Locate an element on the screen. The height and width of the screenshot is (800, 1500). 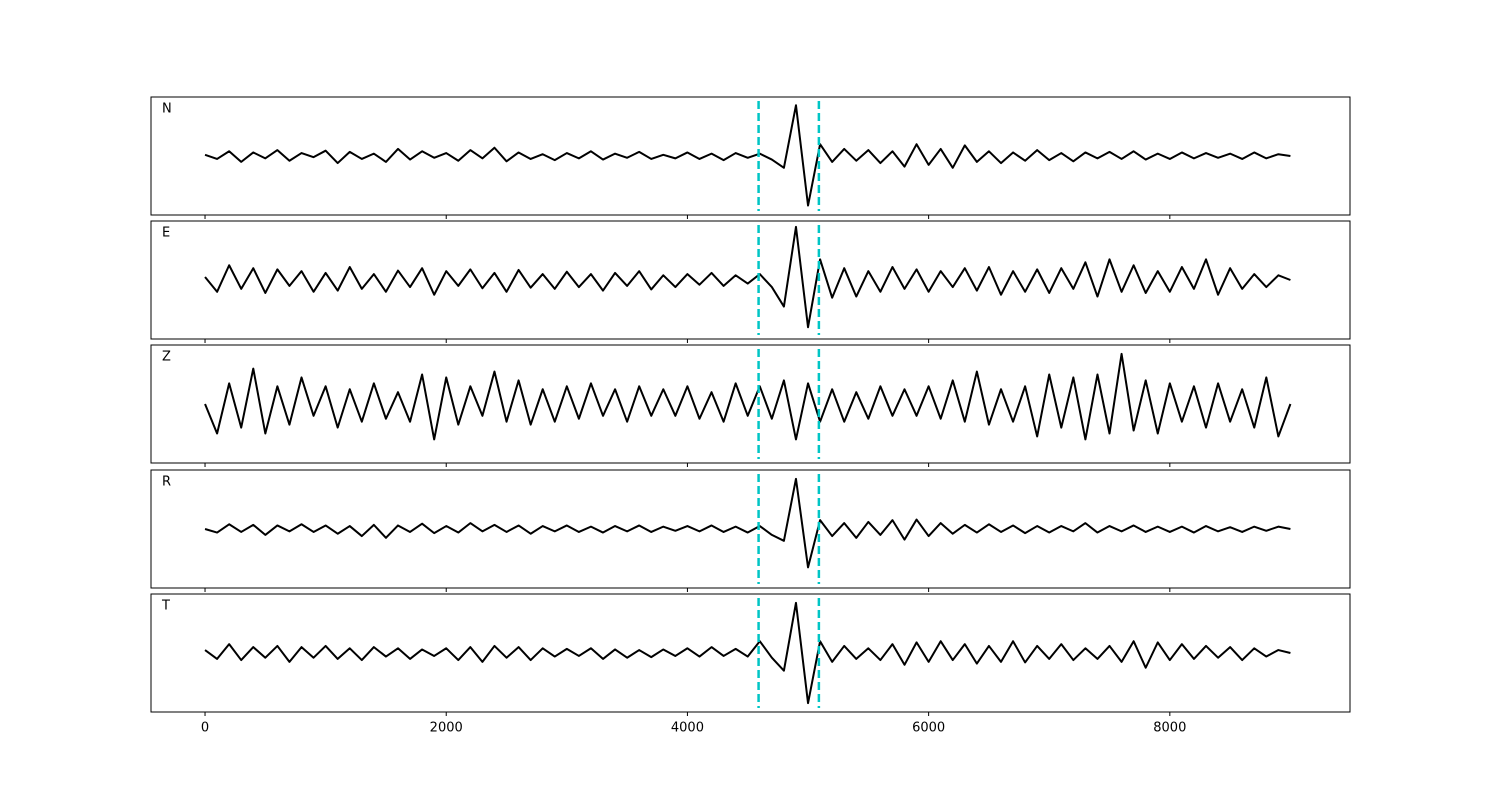
x-tick-label: 8000 is located at coordinates (1169, 728).